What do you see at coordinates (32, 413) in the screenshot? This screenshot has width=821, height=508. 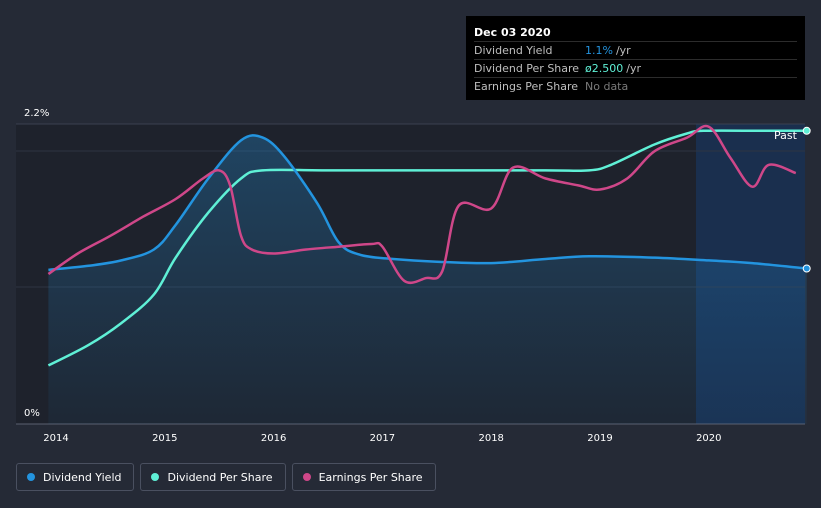 I see `y-tick-bottom: 0%` at bounding box center [32, 413].